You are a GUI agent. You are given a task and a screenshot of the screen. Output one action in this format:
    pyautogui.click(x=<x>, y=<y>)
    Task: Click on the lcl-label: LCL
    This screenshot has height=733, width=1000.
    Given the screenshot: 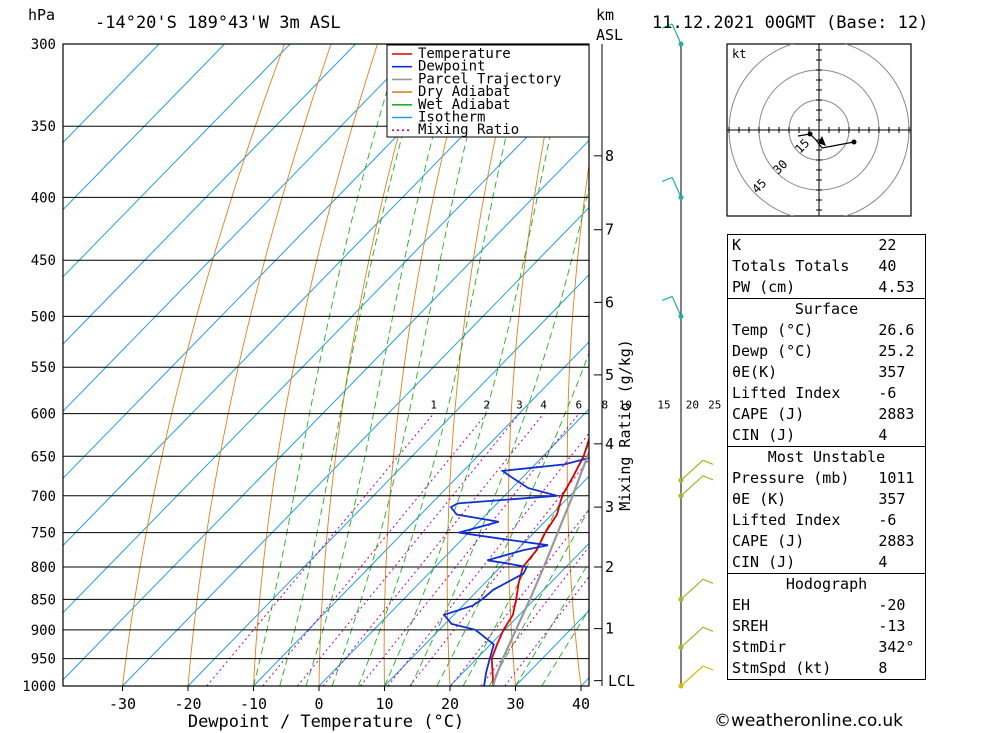 What is the action you would take?
    pyautogui.click(x=621, y=681)
    